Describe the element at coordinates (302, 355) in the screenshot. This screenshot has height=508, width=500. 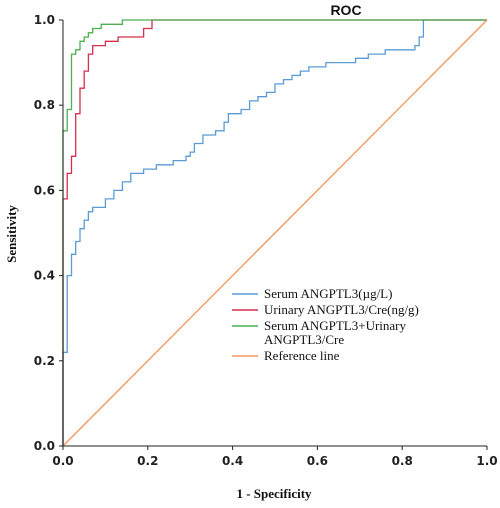
I see `legend-label-reference-line: Reference line` at that location.